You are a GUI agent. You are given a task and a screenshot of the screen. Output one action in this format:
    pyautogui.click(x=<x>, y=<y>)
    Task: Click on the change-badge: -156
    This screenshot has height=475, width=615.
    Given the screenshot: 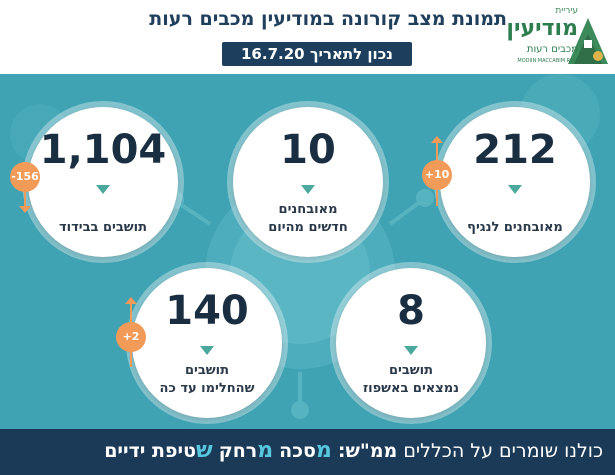 What is the action you would take?
    pyautogui.click(x=25, y=177)
    